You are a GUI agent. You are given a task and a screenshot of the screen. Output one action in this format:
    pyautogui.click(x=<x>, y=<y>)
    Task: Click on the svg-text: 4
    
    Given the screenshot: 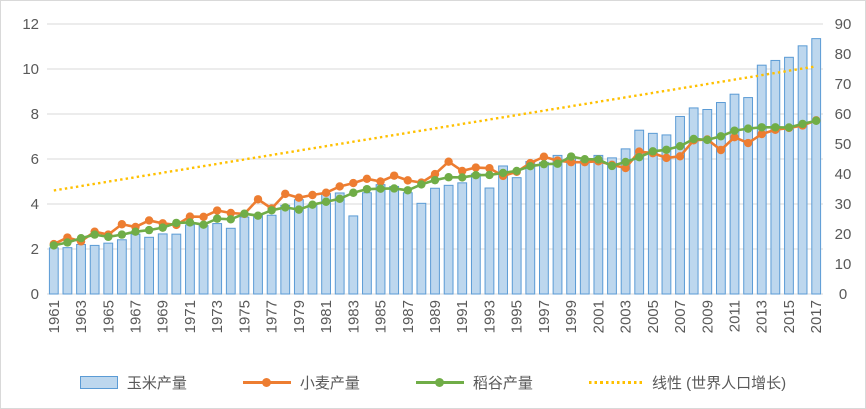 What is the action you would take?
    pyautogui.click(x=35, y=204)
    